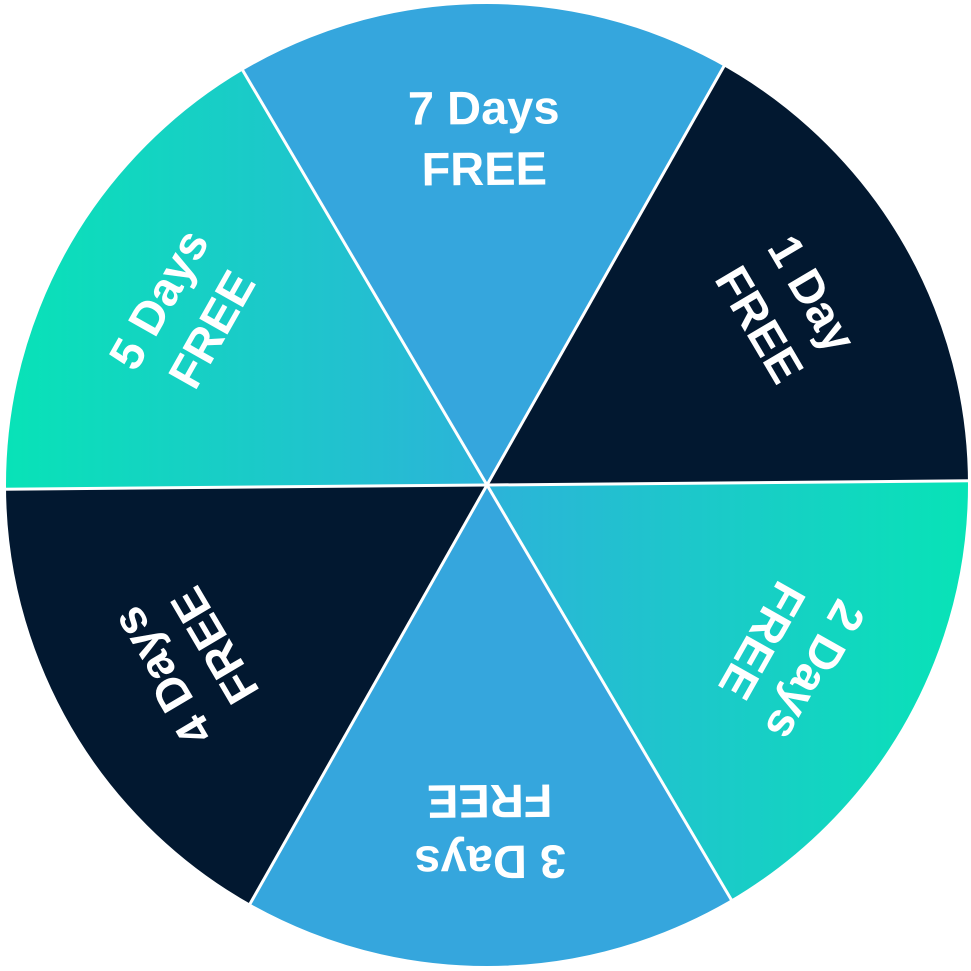 The image size is (971, 971). I want to click on wheel-label-days: 7 Days, so click(484, 107).